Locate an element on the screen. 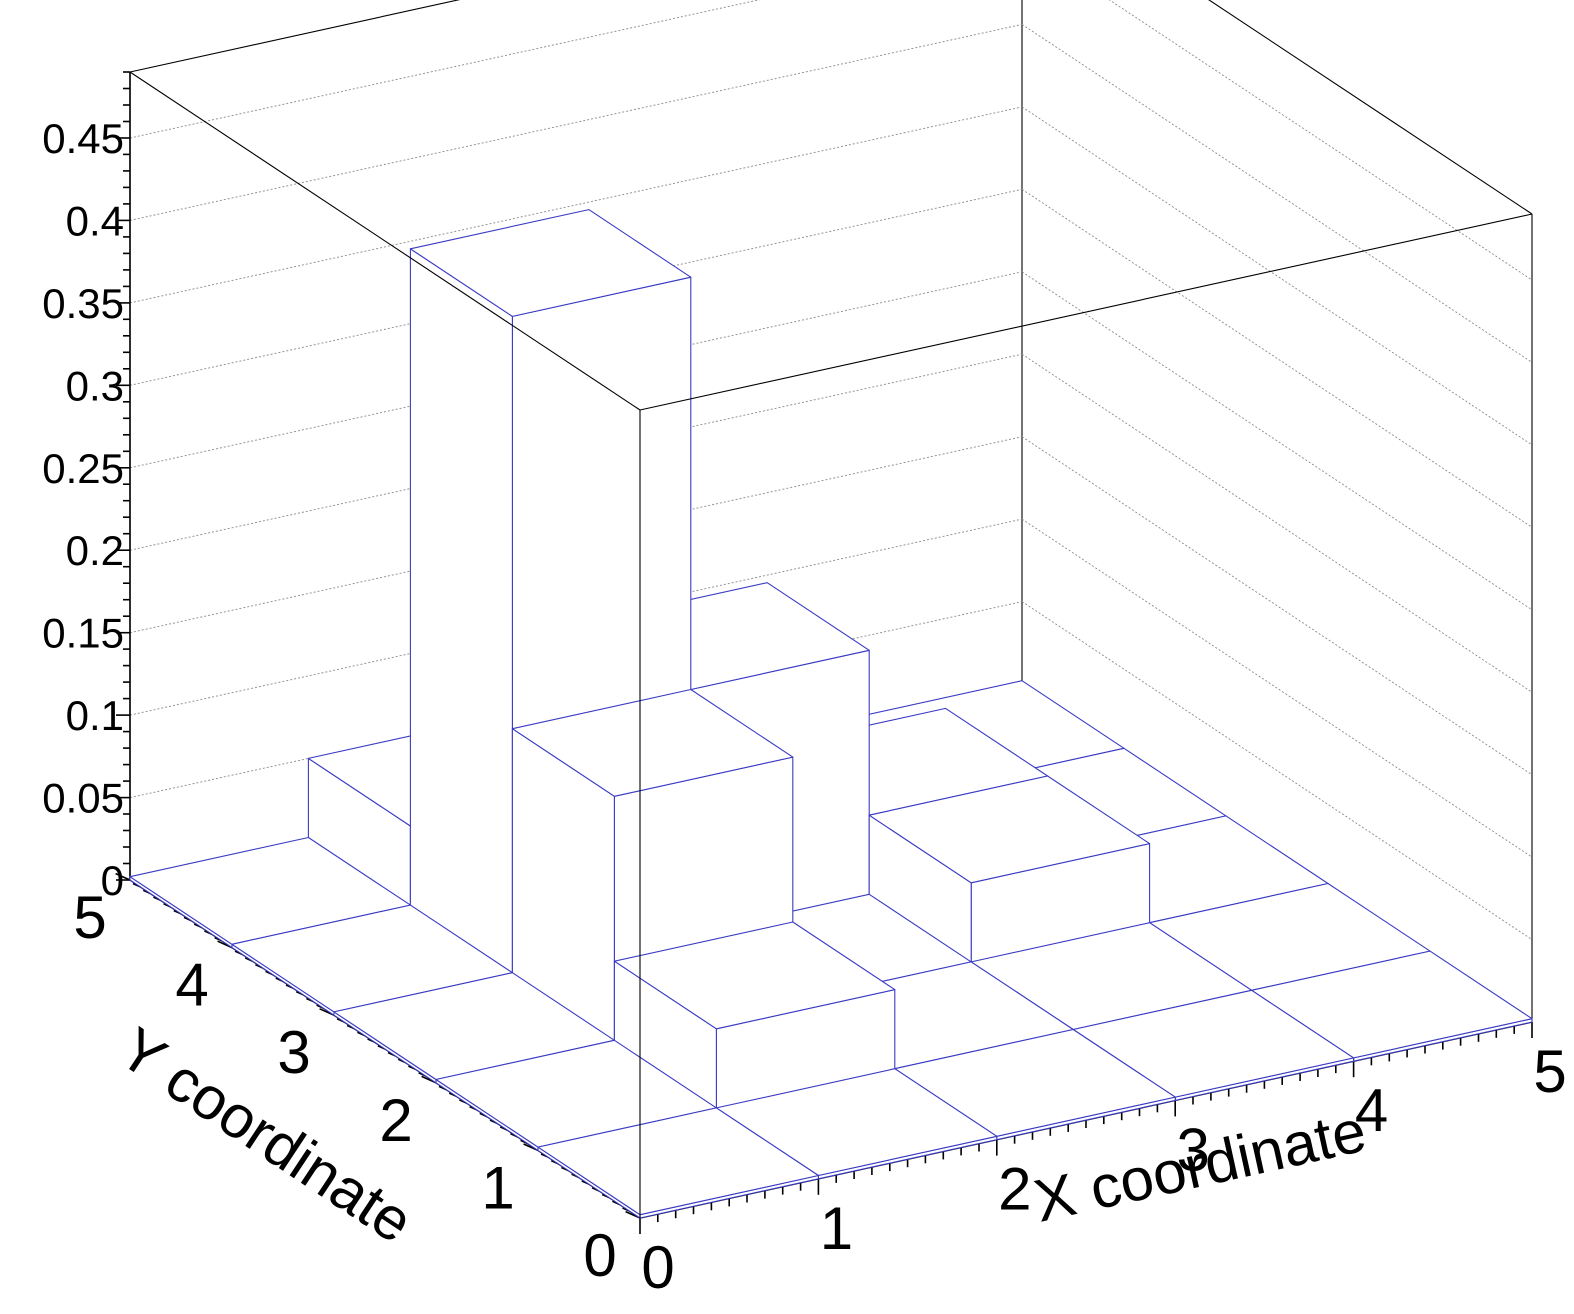  y-tick-label: 3 is located at coordinates (293, 1052).